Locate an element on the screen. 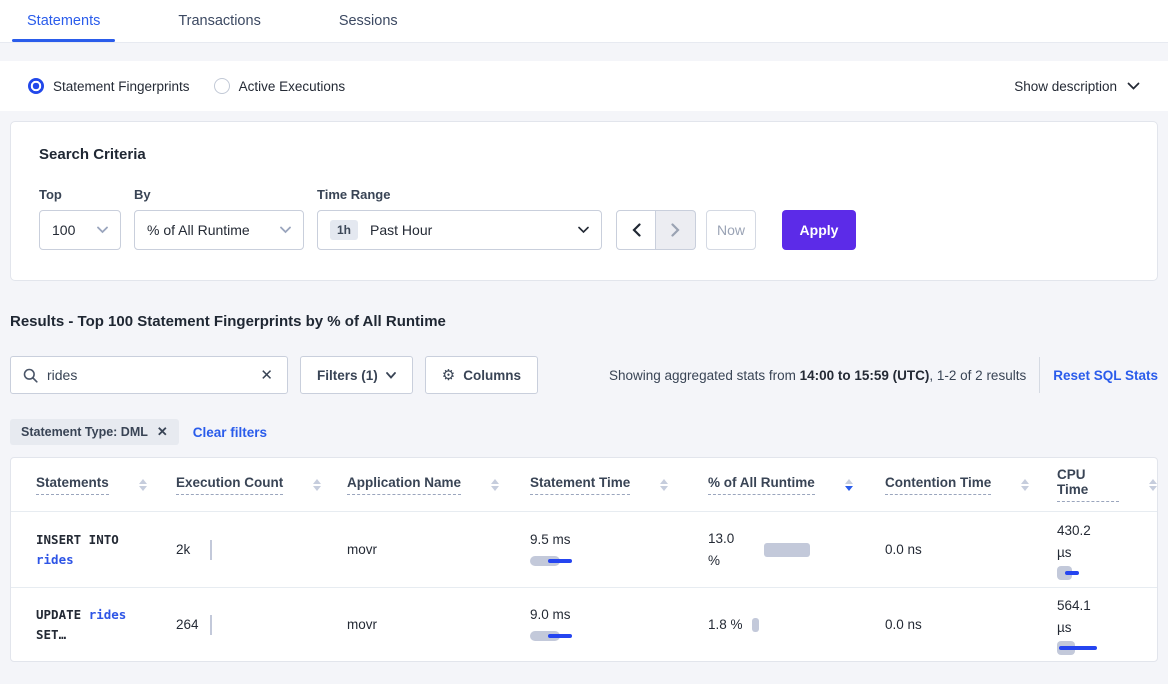  cpu-time-bar is located at coordinates (1078, 647).